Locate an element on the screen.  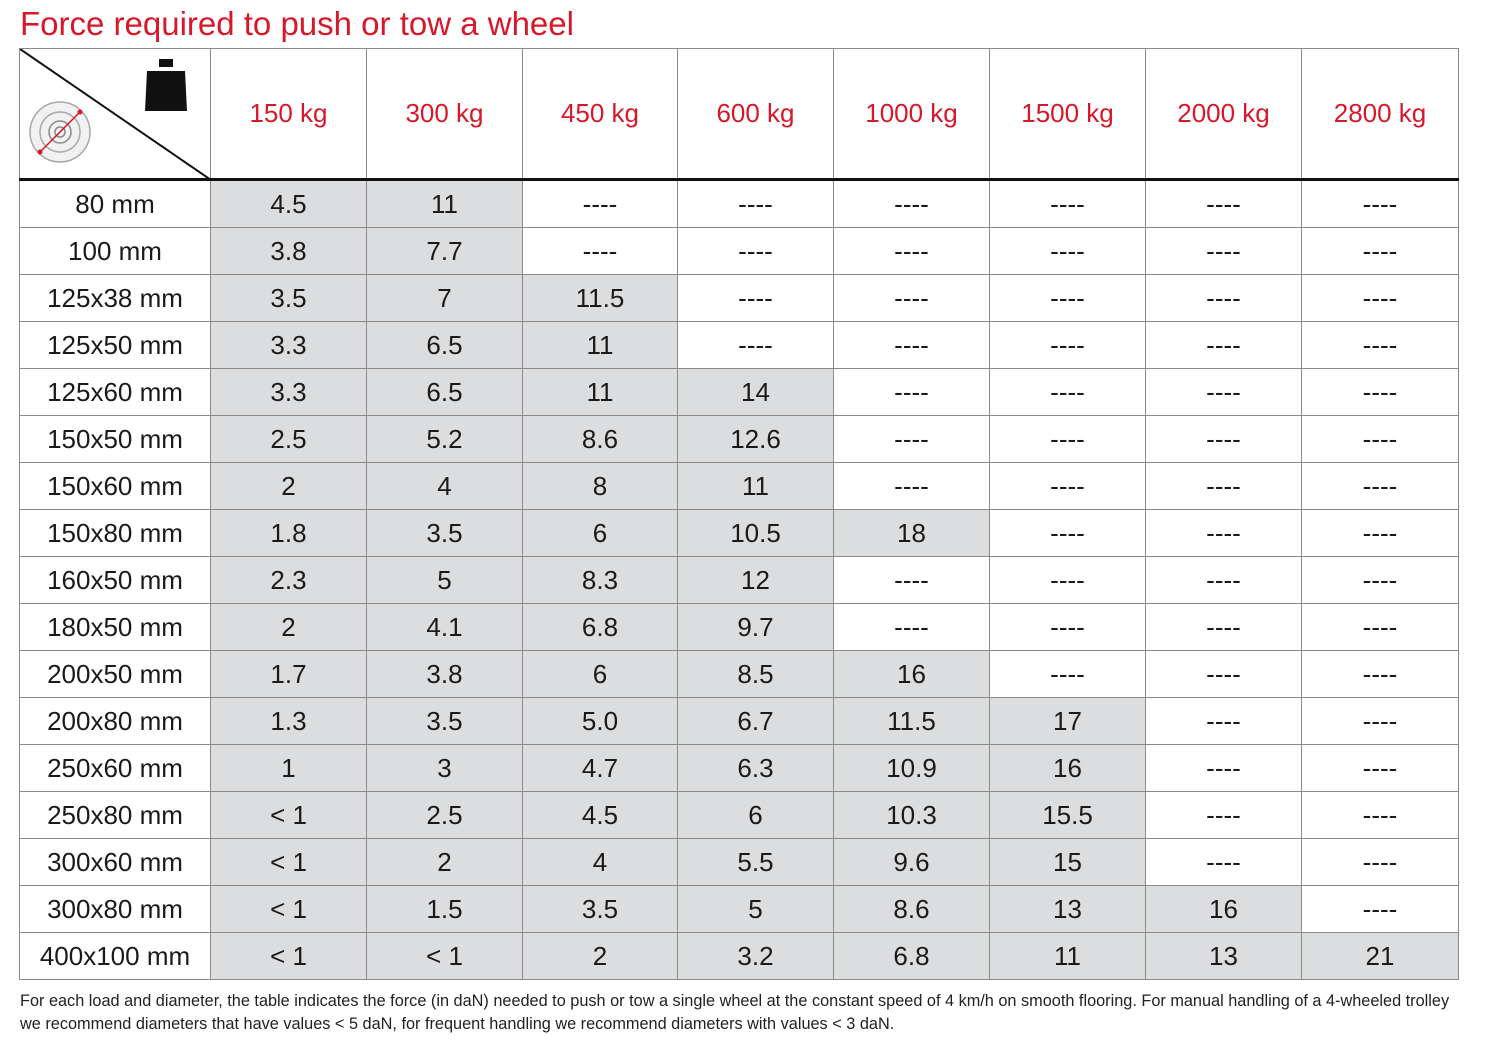
table-row: 300x60 mm < 1 2 4 5.5 9.6 15 ---- ---- is located at coordinates (739, 862).